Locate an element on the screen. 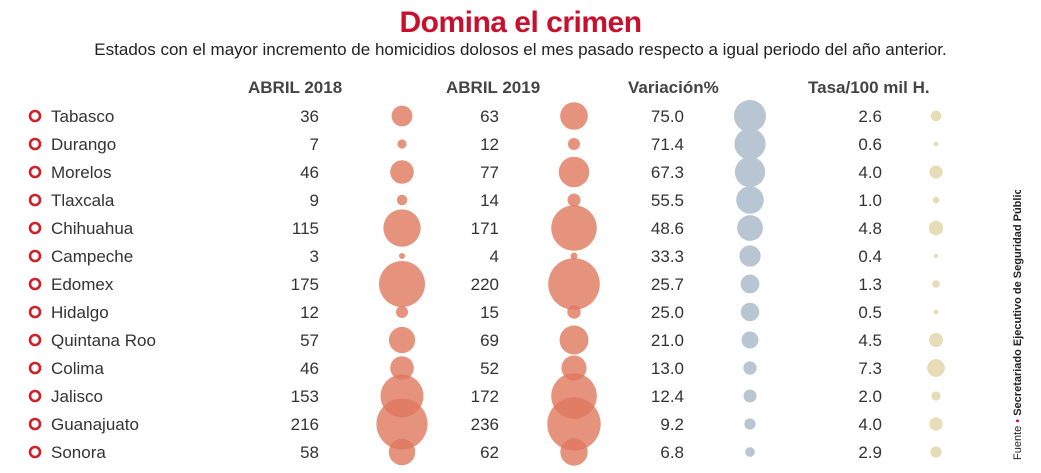 The width and height of the screenshot is (1041, 473). value-variacion: 33.3 is located at coordinates (667, 256).